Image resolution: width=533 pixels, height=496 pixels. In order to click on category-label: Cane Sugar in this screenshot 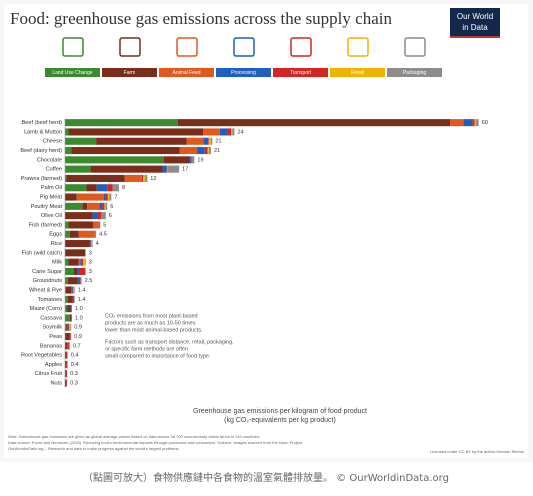, I will do `click(47, 272)`.